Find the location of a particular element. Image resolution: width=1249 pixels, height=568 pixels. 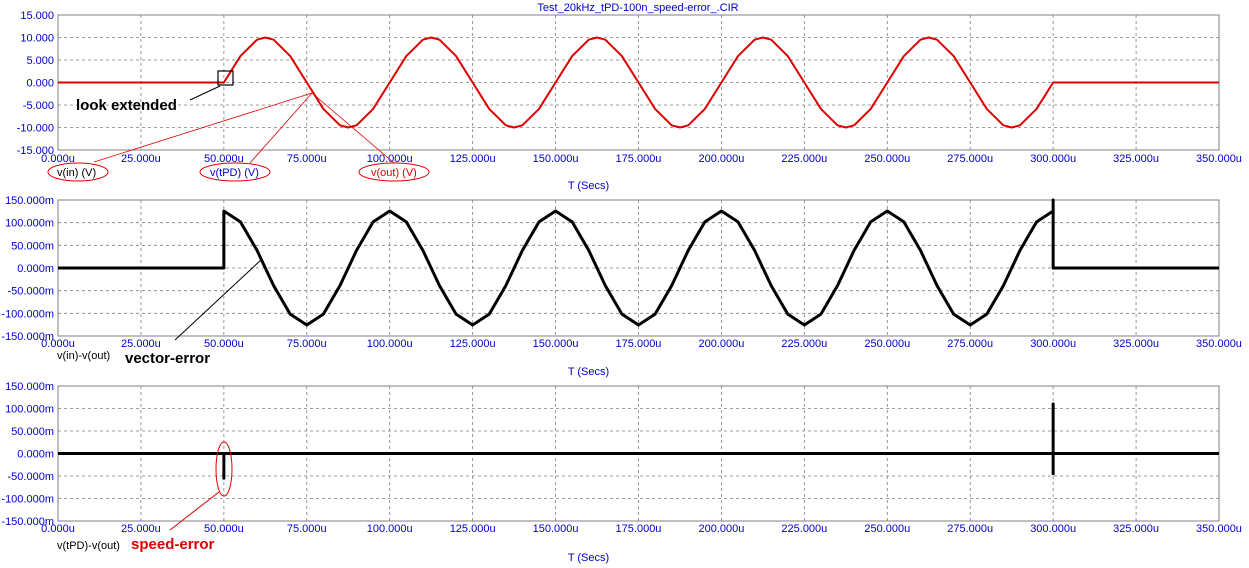

legend-v-in-label: v(in) (V) is located at coordinates (76, 173).